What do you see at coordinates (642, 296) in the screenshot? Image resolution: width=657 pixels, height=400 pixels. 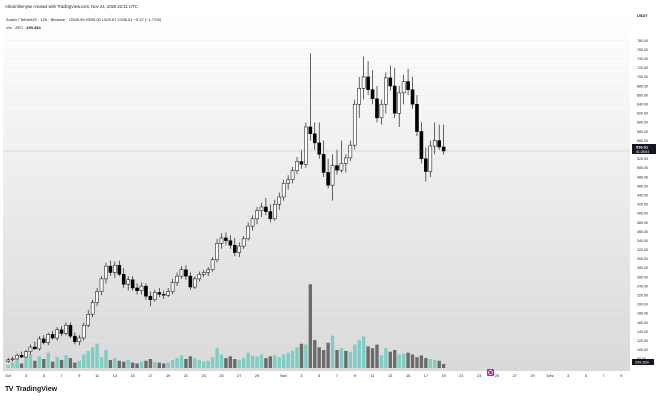 I see `price-tick-label: 220.00` at bounding box center [642, 296].